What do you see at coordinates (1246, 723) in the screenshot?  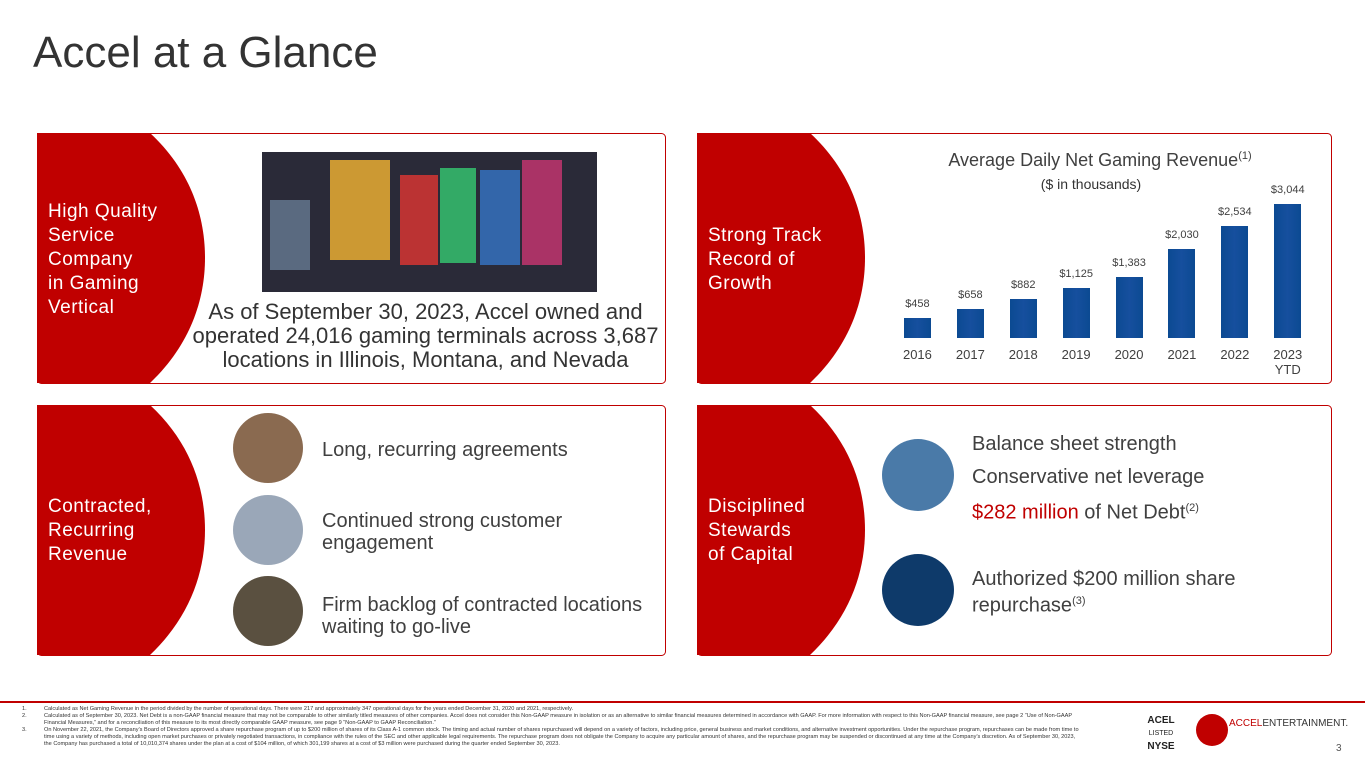 I see `brand: ACCEL` at bounding box center [1246, 723].